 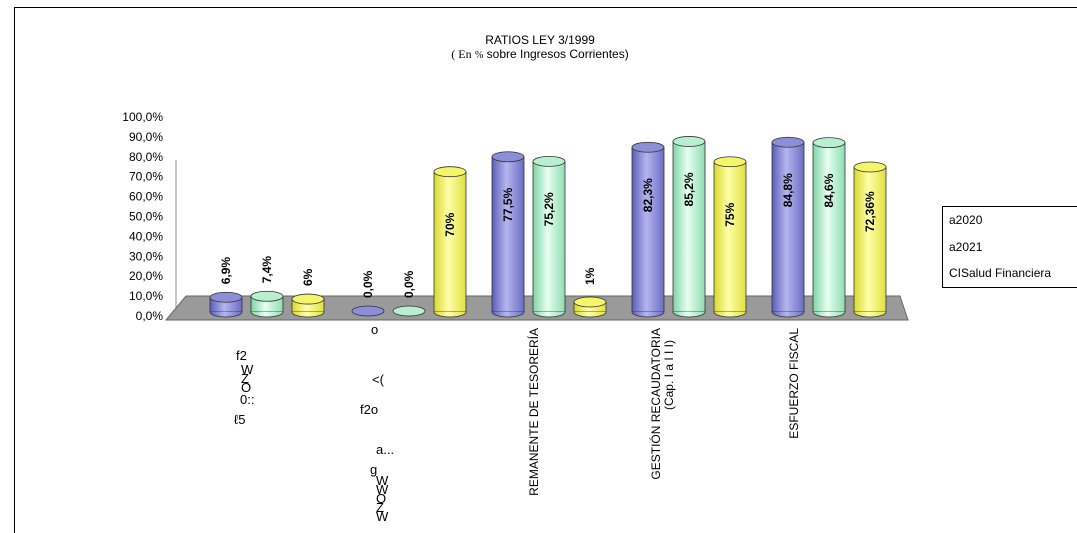 I want to click on data-label: 1%, so click(x=590, y=276).